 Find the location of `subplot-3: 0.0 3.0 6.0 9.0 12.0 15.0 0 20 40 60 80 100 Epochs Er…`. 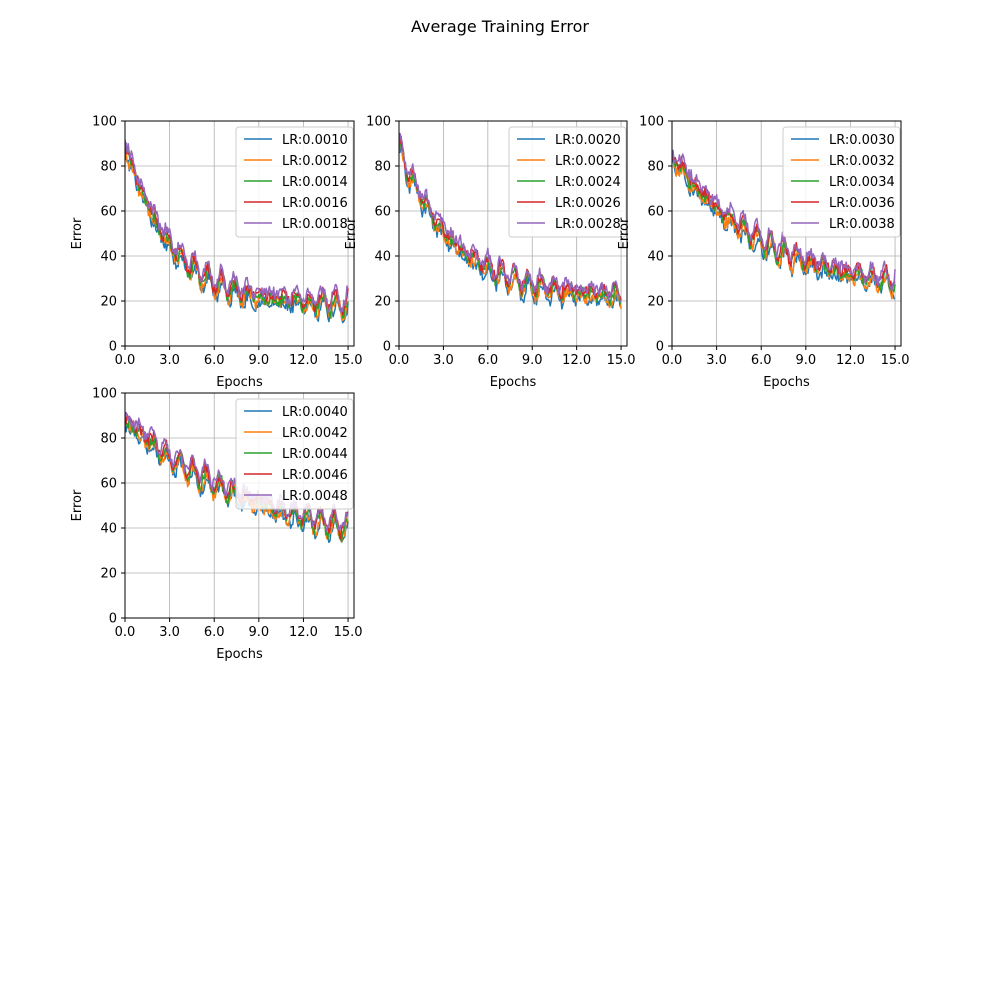

subplot-3: 0.0 3.0 6.0 9.0 12.0 15.0 0 20 40 60 80 100 Epochs Er… is located at coordinates (763, 253).